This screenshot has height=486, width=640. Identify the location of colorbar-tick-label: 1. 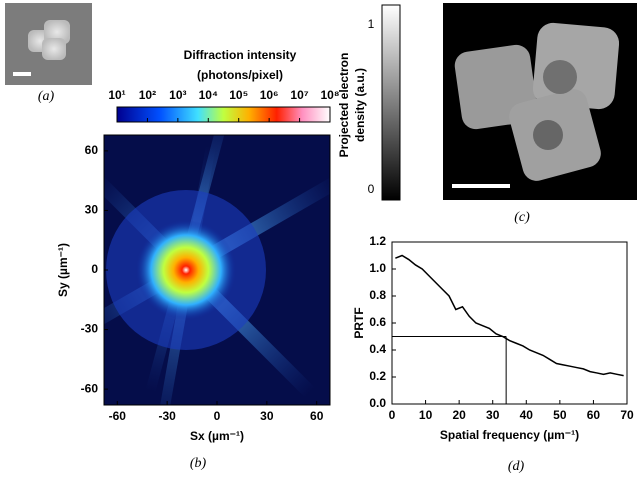
(371, 24).